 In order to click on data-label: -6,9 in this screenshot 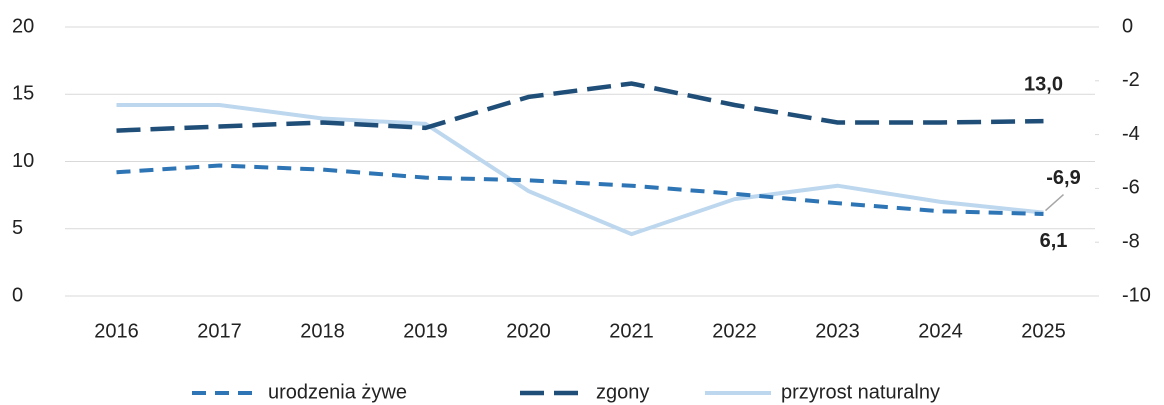, I will do `click(1063, 178)`.